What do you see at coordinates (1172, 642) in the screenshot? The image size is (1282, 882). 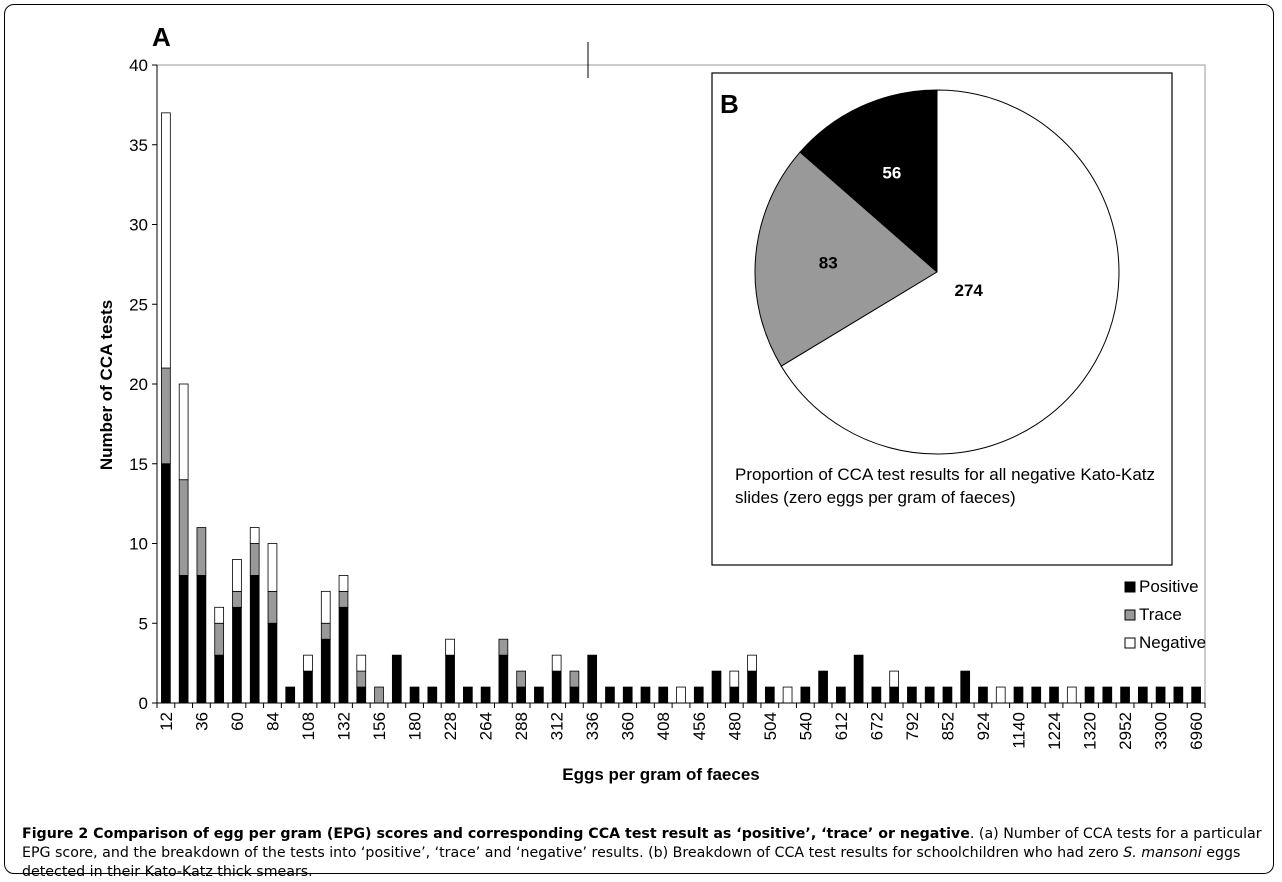 I see `legend-label-negative: Negative` at bounding box center [1172, 642].